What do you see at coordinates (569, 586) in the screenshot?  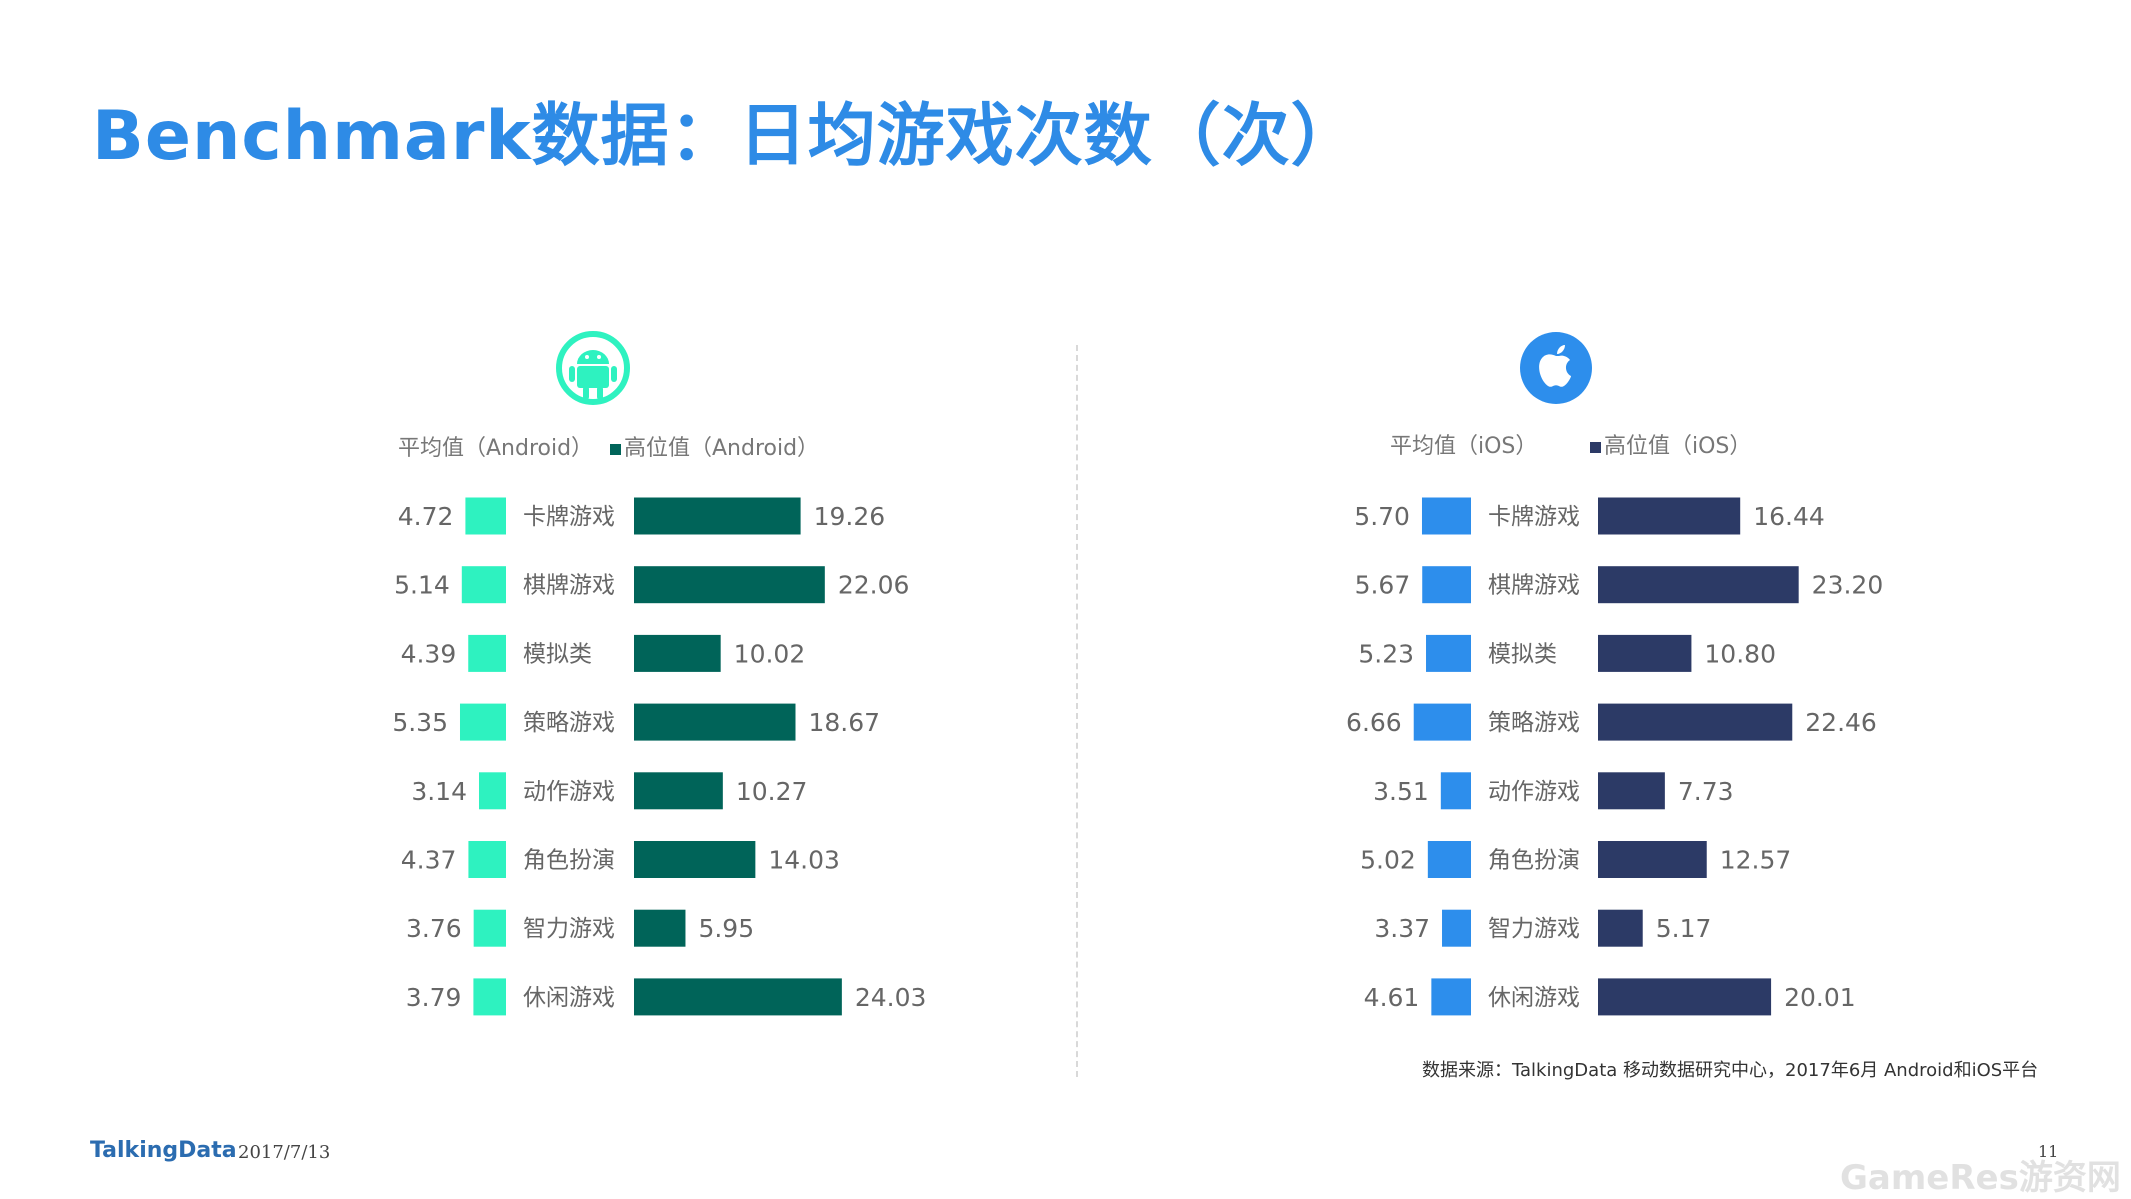 I see `android-category-label: 棋牌游戏` at bounding box center [569, 586].